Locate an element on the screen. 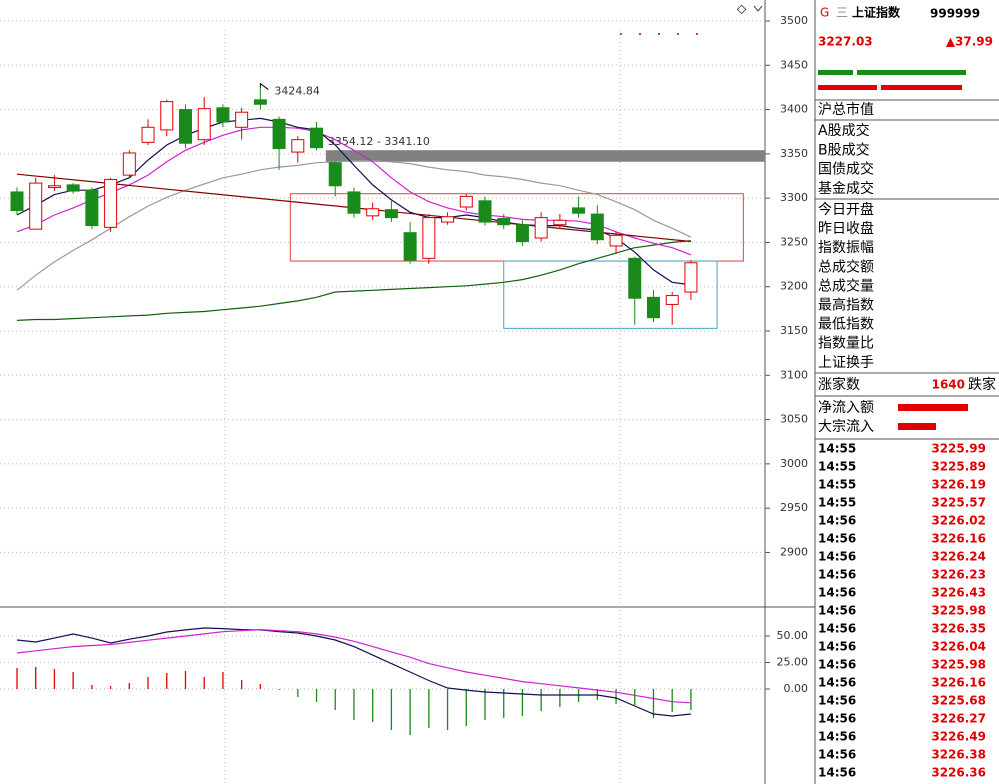  panel-mark: G is located at coordinates (824, 13).